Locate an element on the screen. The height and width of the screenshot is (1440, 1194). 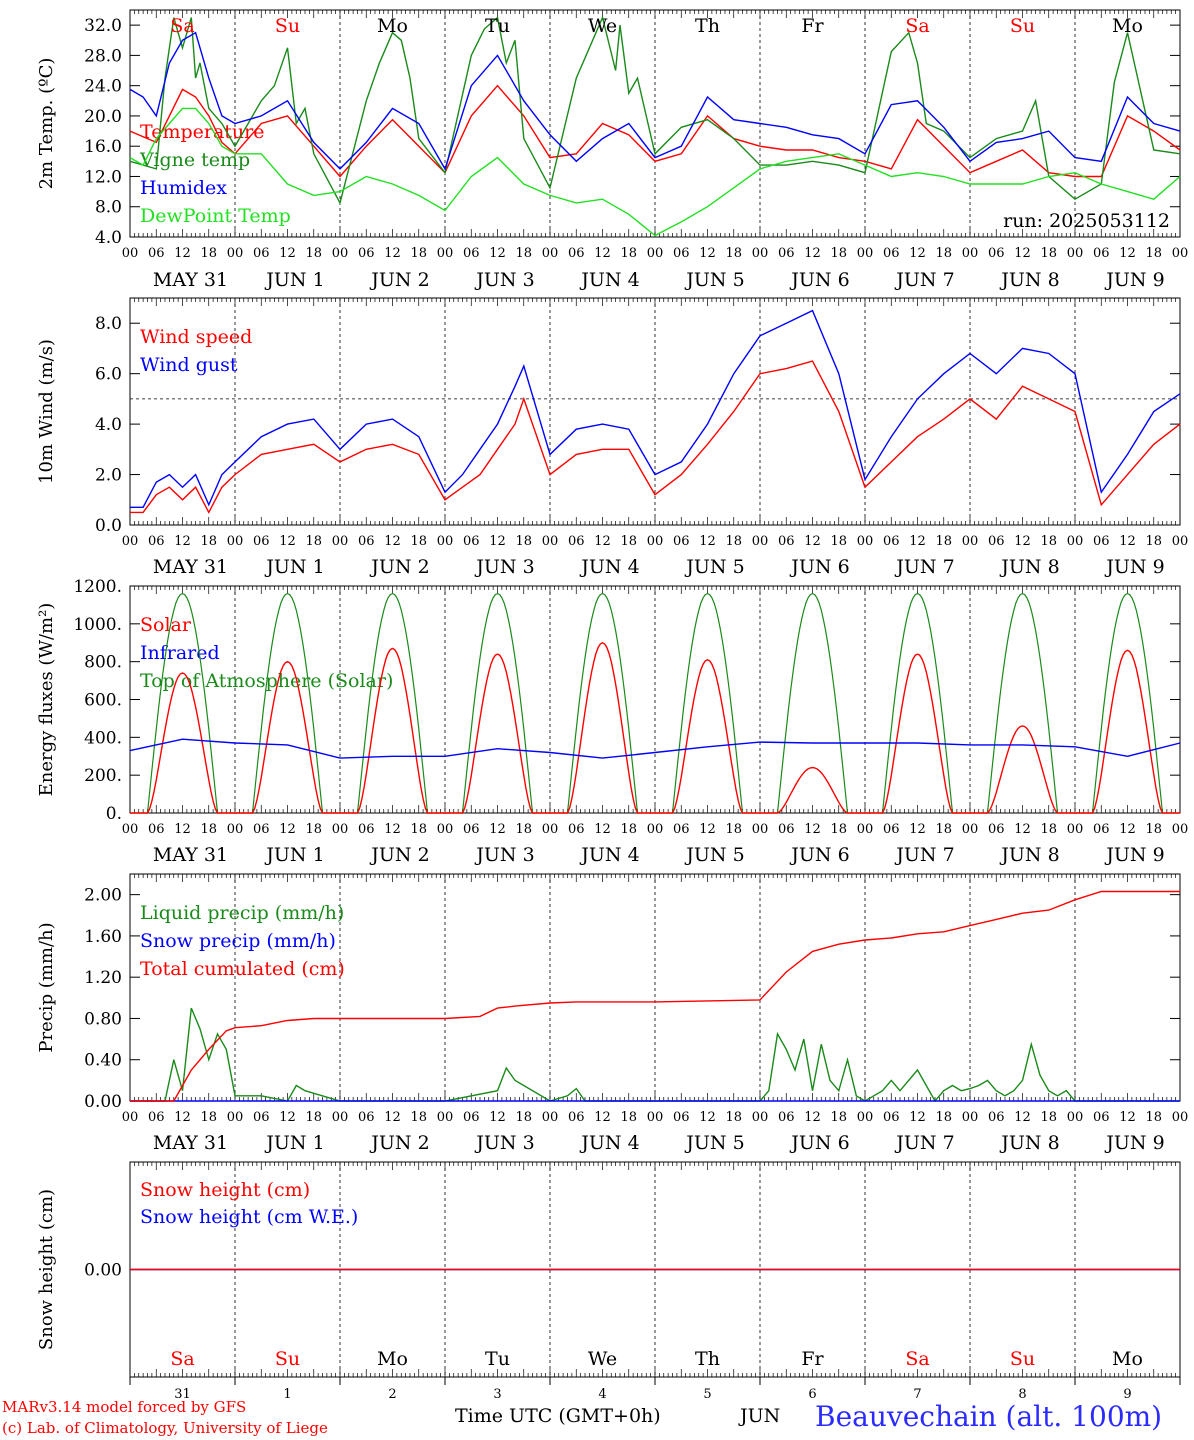
date-label: JUN 3 is located at coordinates (504, 567).